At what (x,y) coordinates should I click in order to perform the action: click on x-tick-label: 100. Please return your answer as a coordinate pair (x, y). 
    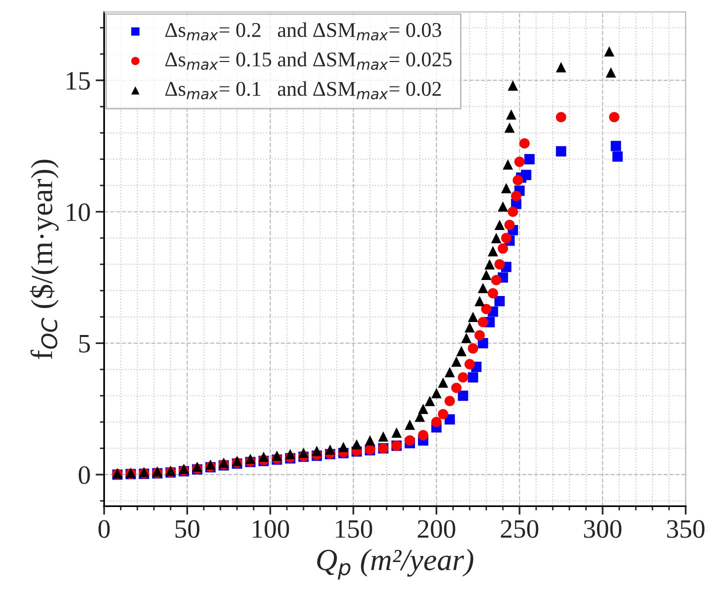
    Looking at the image, I should click on (271, 529).